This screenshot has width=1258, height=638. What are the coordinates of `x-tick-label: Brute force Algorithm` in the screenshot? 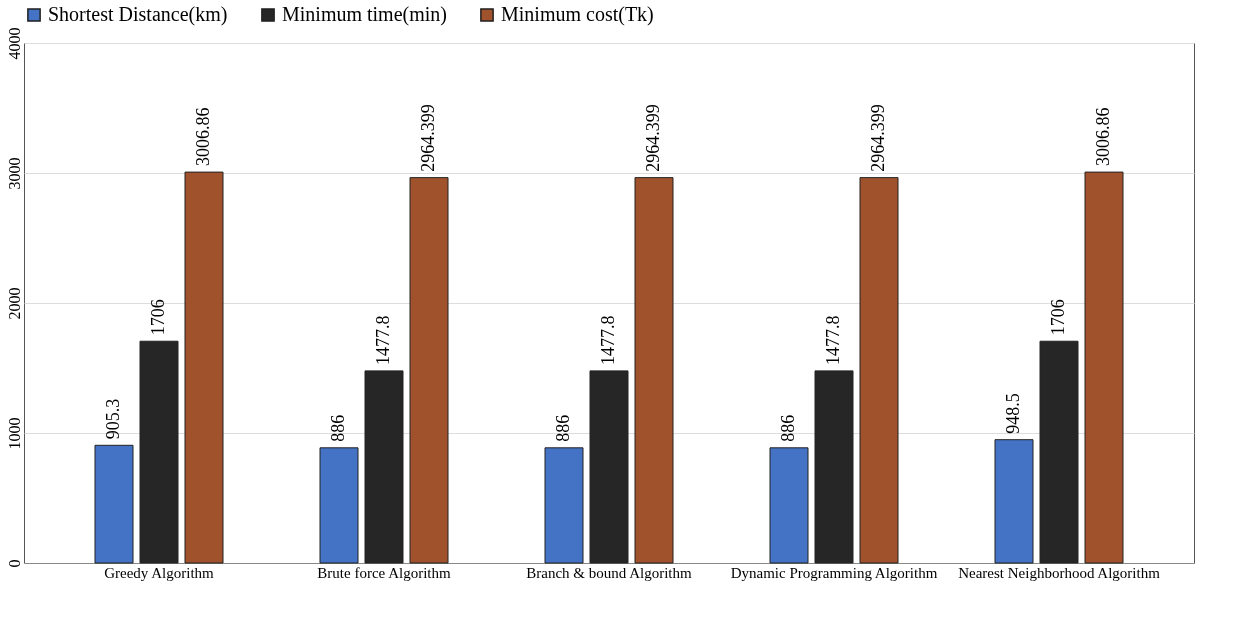 It's located at (384, 572).